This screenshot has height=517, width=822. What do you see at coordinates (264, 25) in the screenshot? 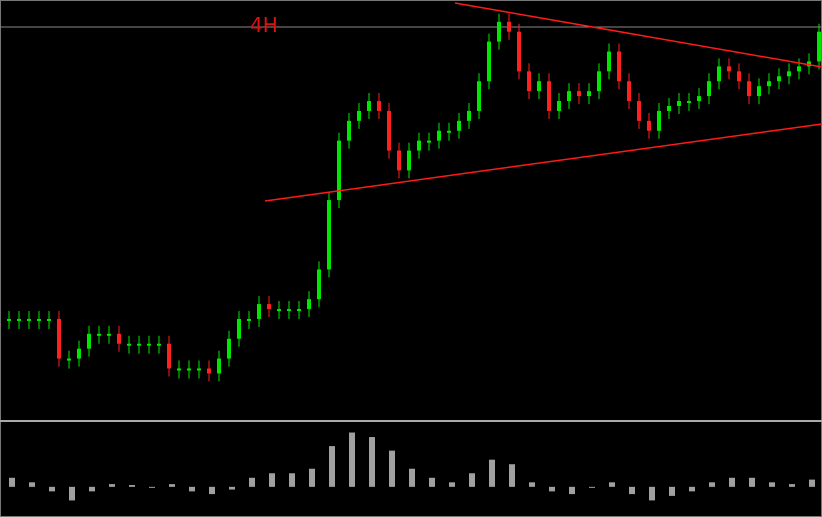
I see `chart-title: 4H` at bounding box center [264, 25].